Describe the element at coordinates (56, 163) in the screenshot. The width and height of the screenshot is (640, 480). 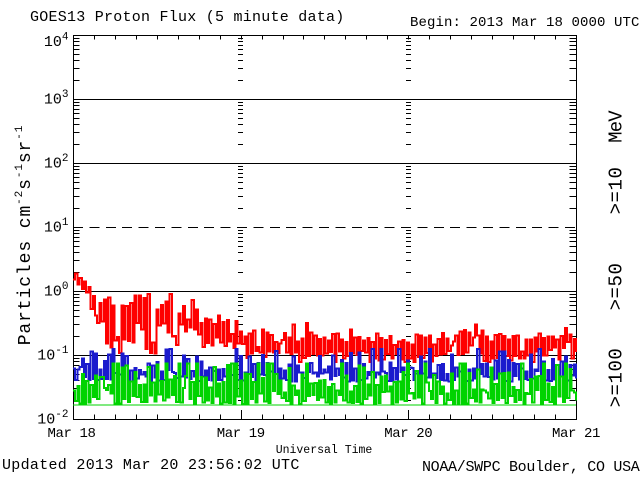
I see `svg-text: 10²` at that location.